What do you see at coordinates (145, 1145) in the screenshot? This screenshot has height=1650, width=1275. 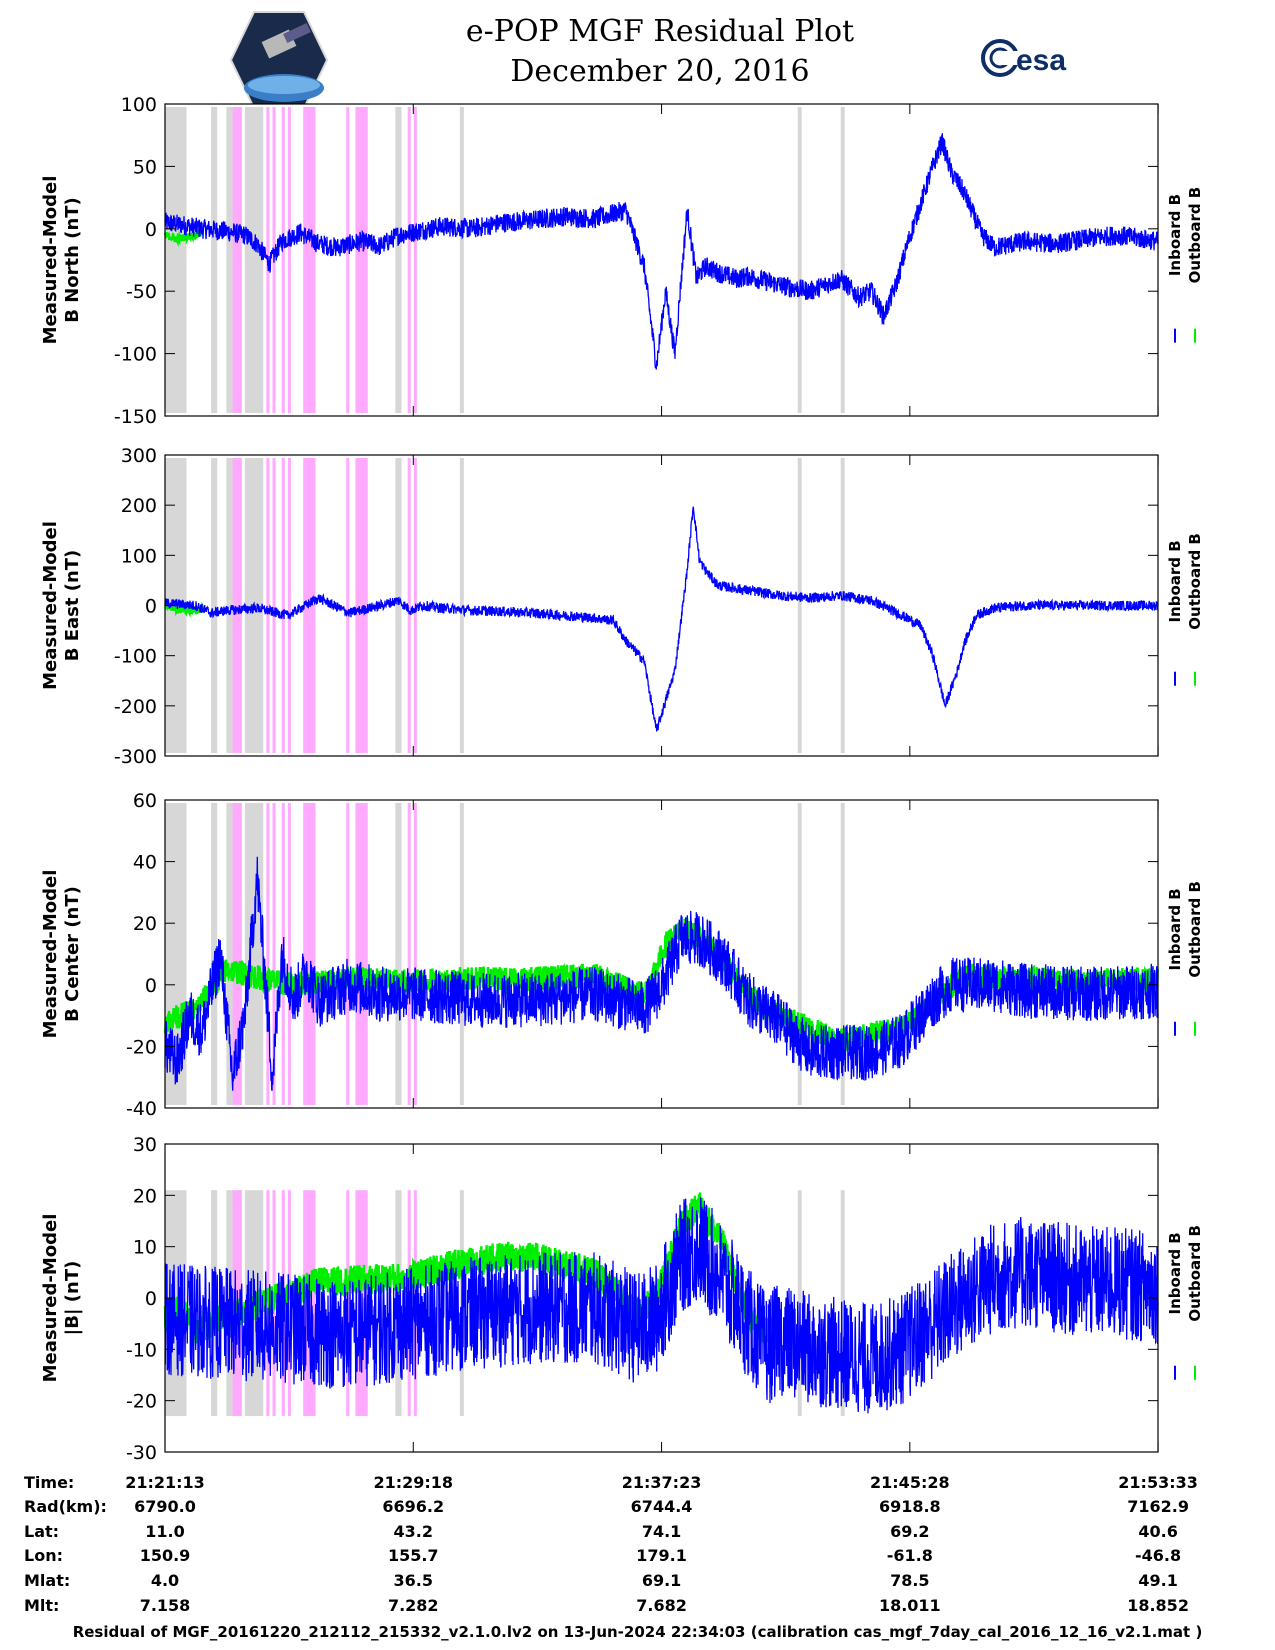 I see `panel-4-ytick-label: 30` at bounding box center [145, 1145].